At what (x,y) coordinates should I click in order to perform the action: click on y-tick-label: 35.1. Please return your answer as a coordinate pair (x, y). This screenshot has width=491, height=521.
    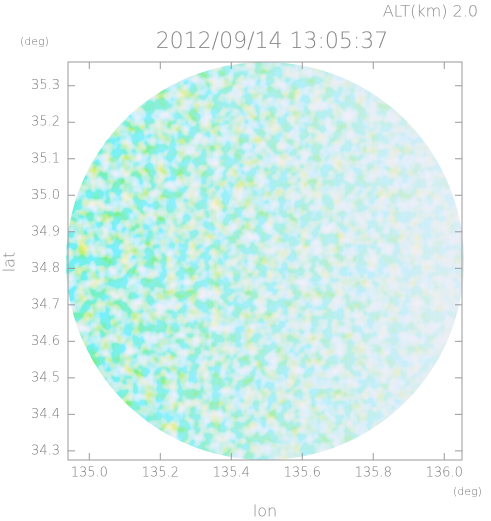
    Looking at the image, I should click on (45, 158).